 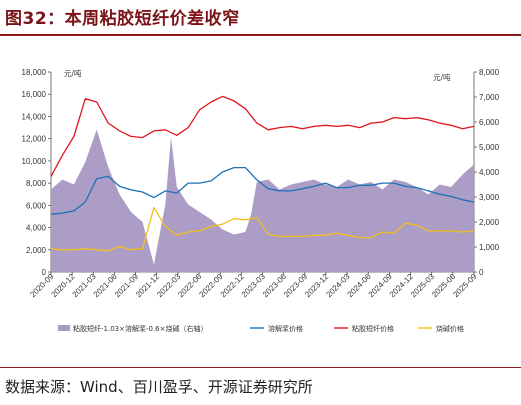 I want to click on figure-title: 图32：本周粘胶短纤价差收窄, so click(x=122, y=19).